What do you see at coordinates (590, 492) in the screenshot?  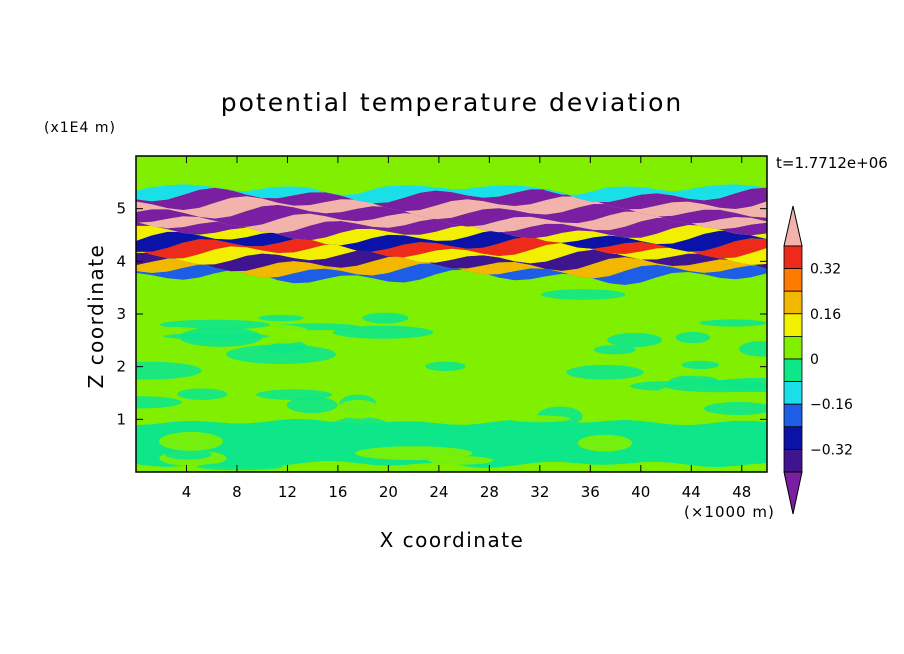 I see `x-tick-label: 36` at bounding box center [590, 492].